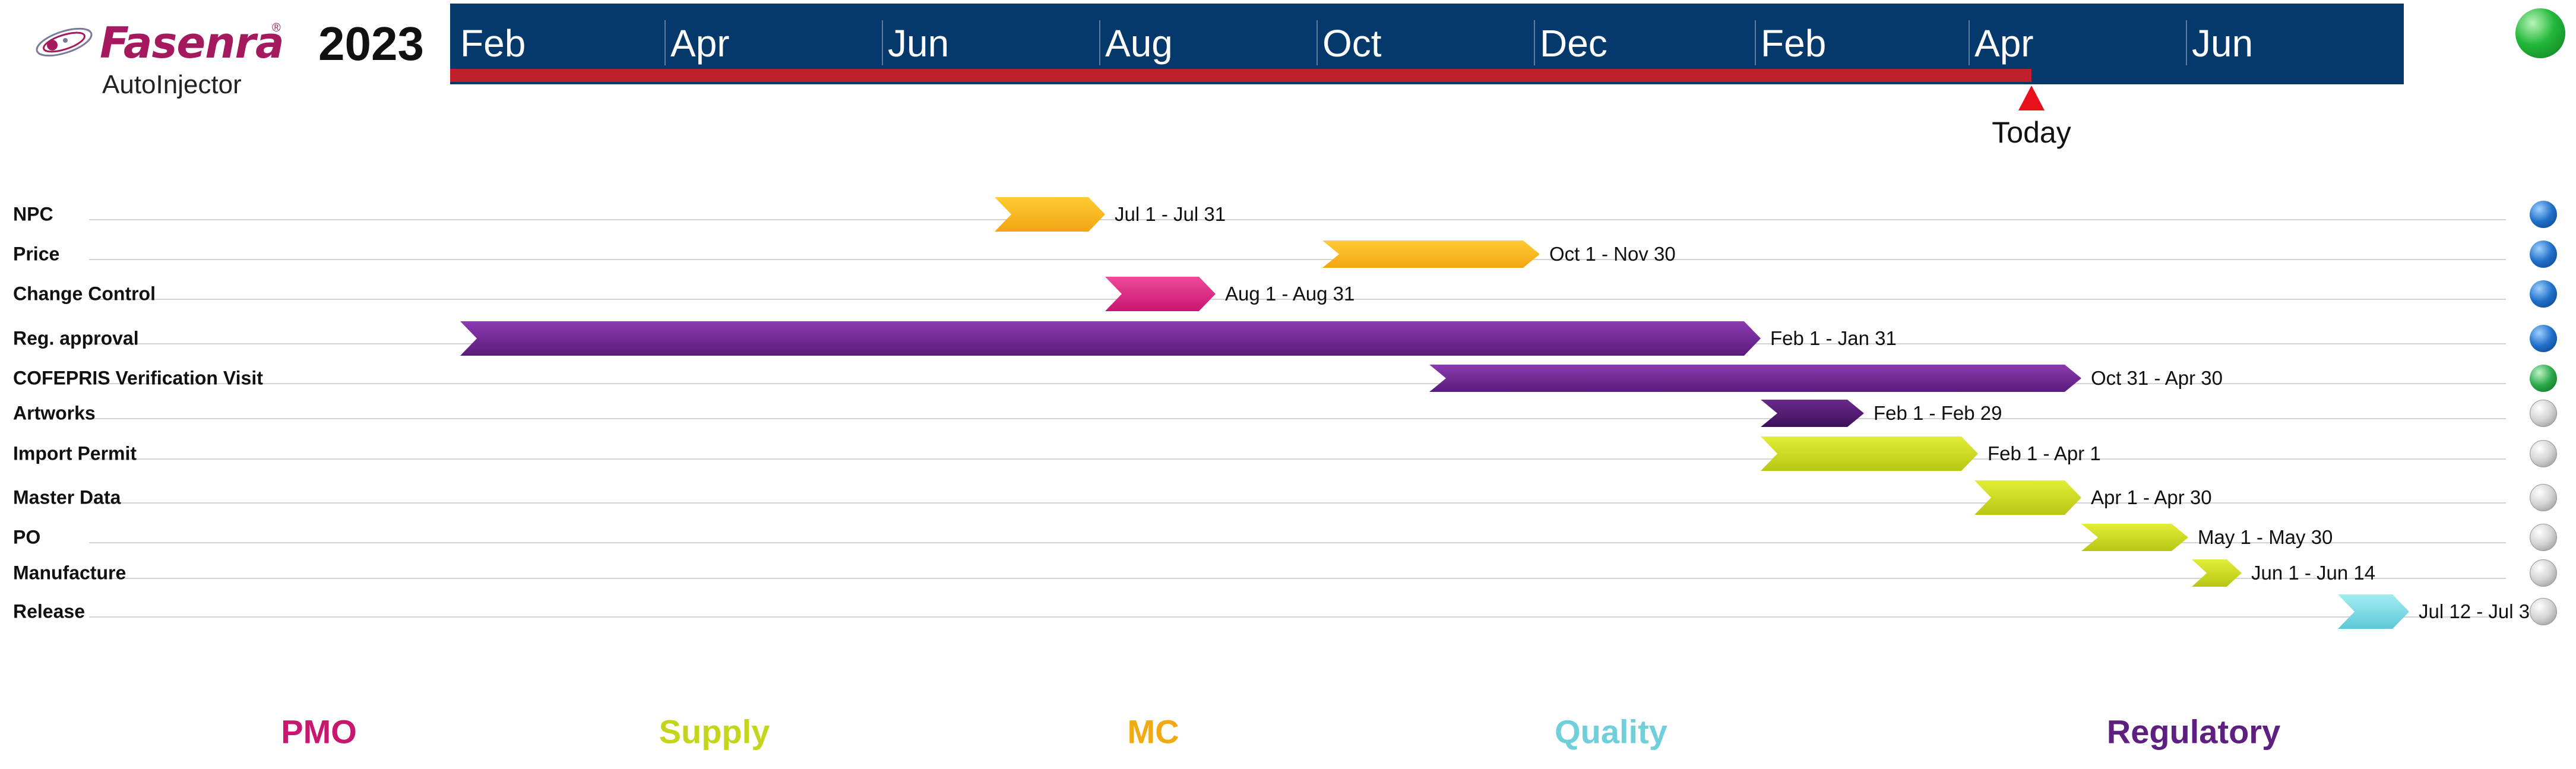 The width and height of the screenshot is (2576, 769). What do you see at coordinates (36, 254) in the screenshot?
I see `task-label: Price` at bounding box center [36, 254].